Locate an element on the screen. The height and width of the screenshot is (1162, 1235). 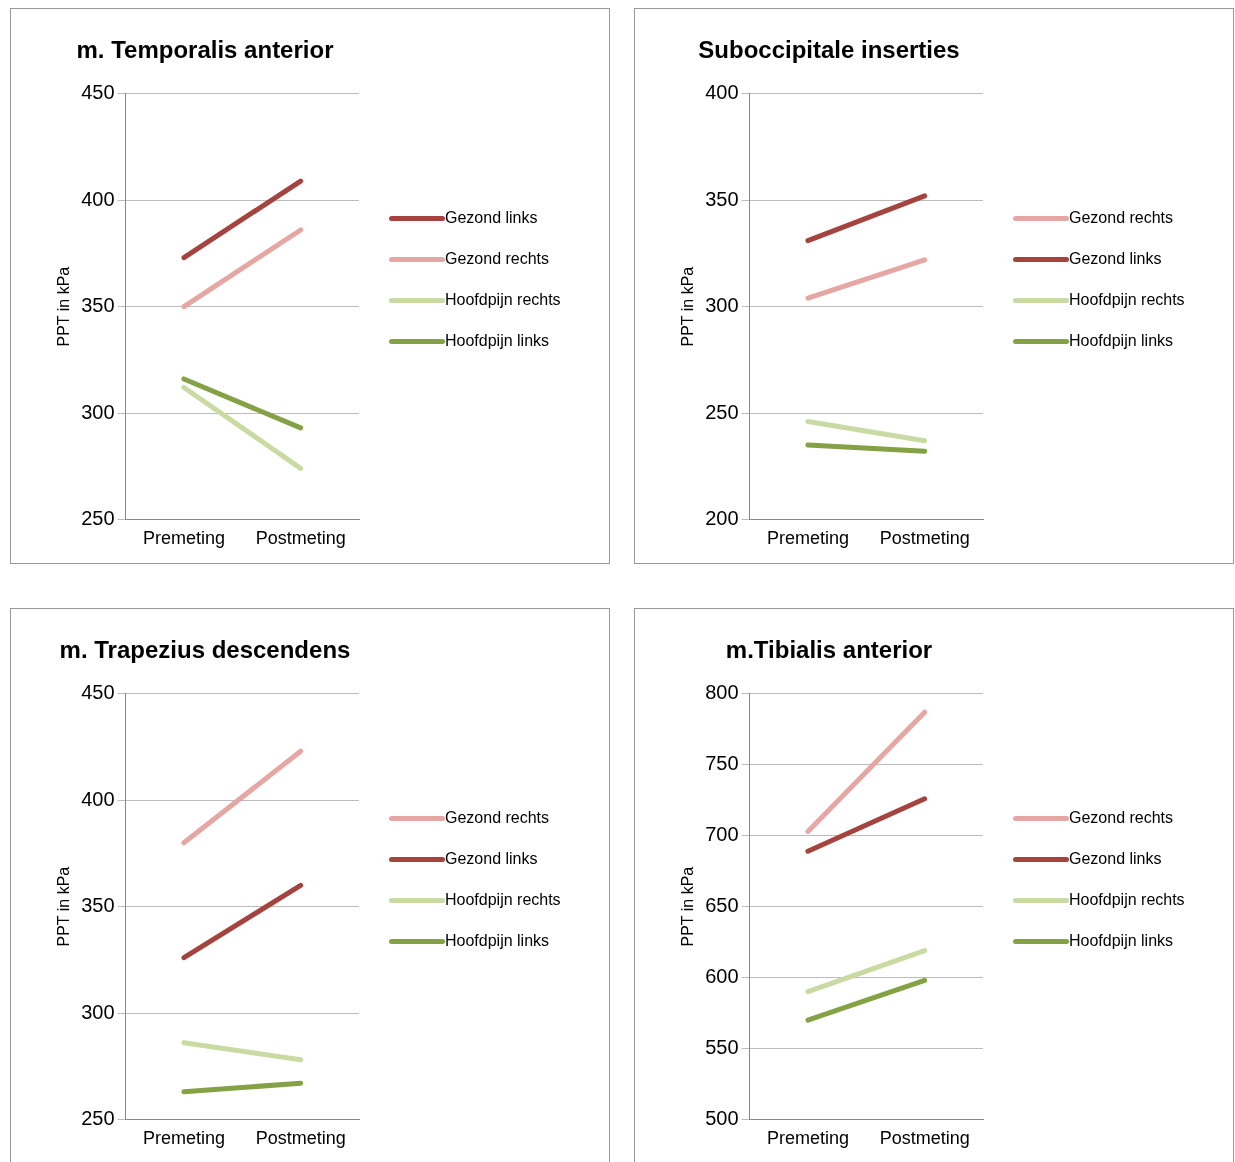
y-tick-label: 750 is located at coordinates (722, 763).